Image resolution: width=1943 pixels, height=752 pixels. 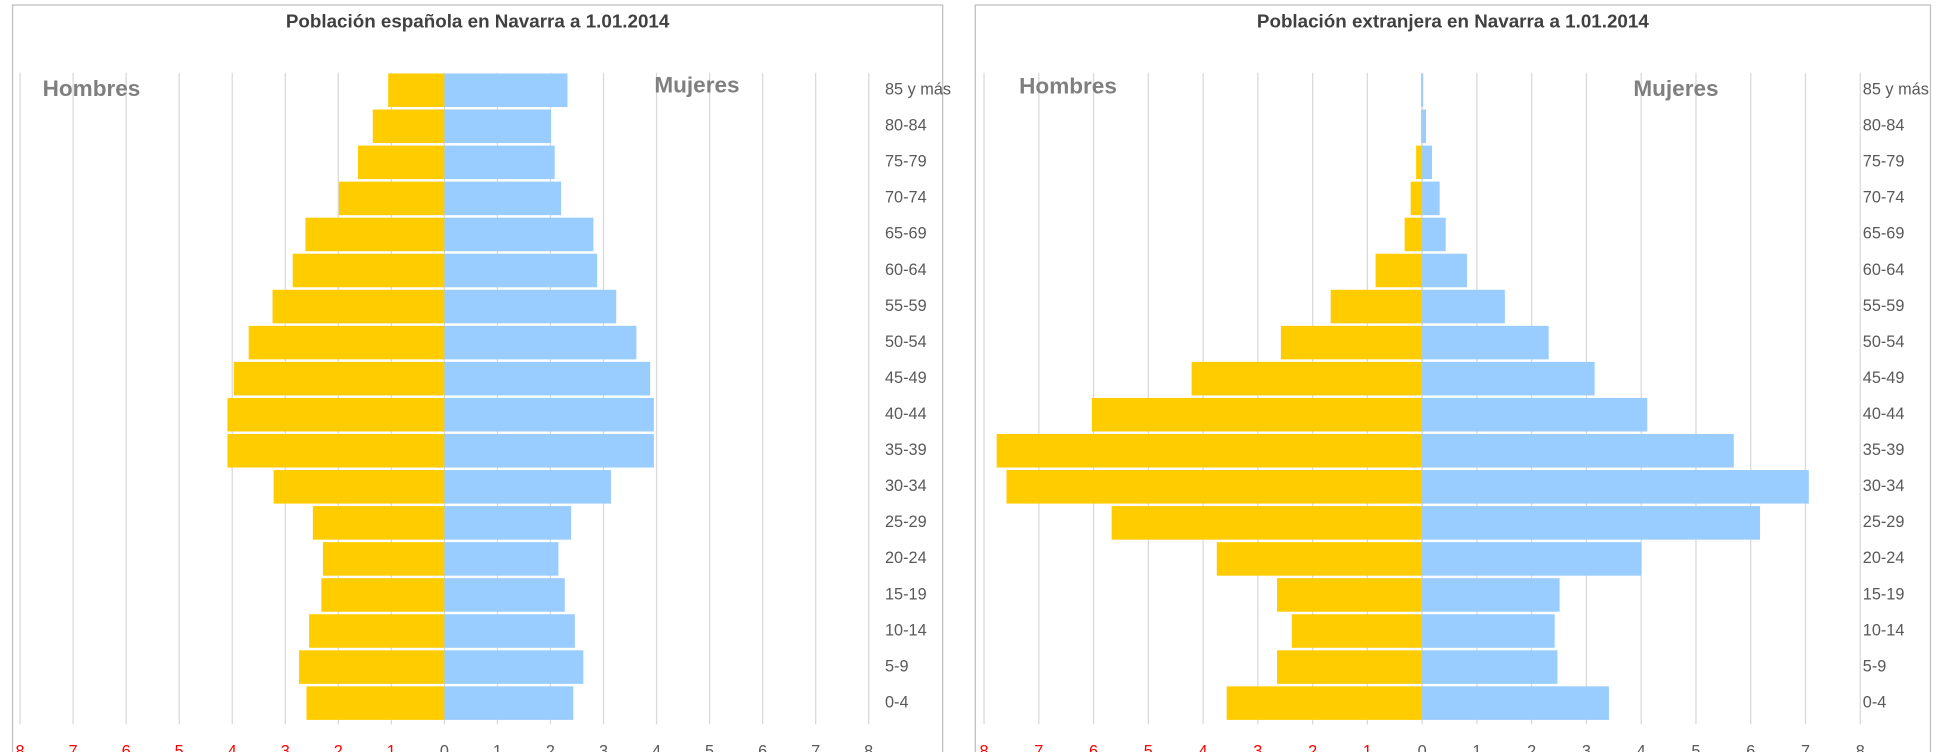 What do you see at coordinates (232, 747) in the screenshot?
I see `x-tick-label: 4` at bounding box center [232, 747].